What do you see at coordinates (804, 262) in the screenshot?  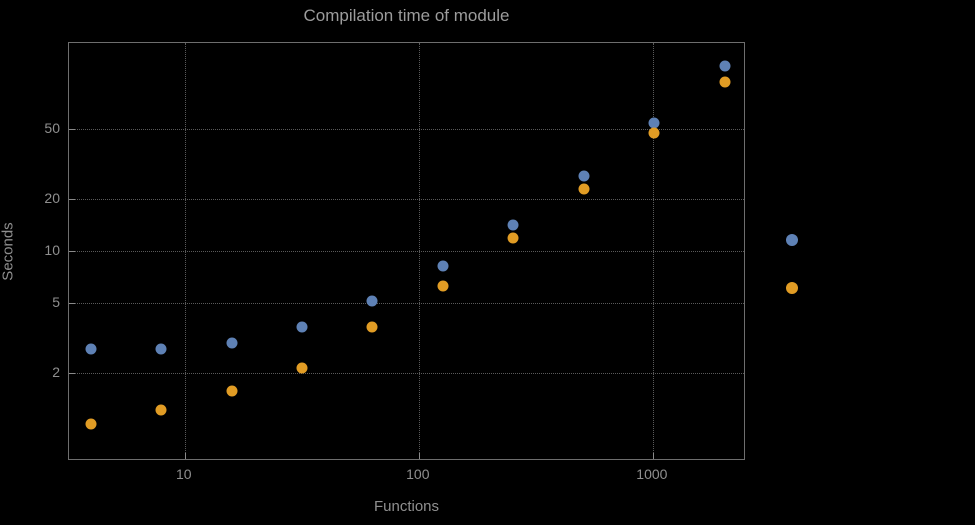 I see `legend` at bounding box center [804, 262].